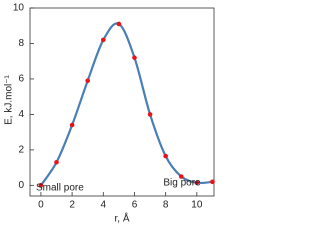  I want to click on x-tick-label: 8, so click(166, 205).